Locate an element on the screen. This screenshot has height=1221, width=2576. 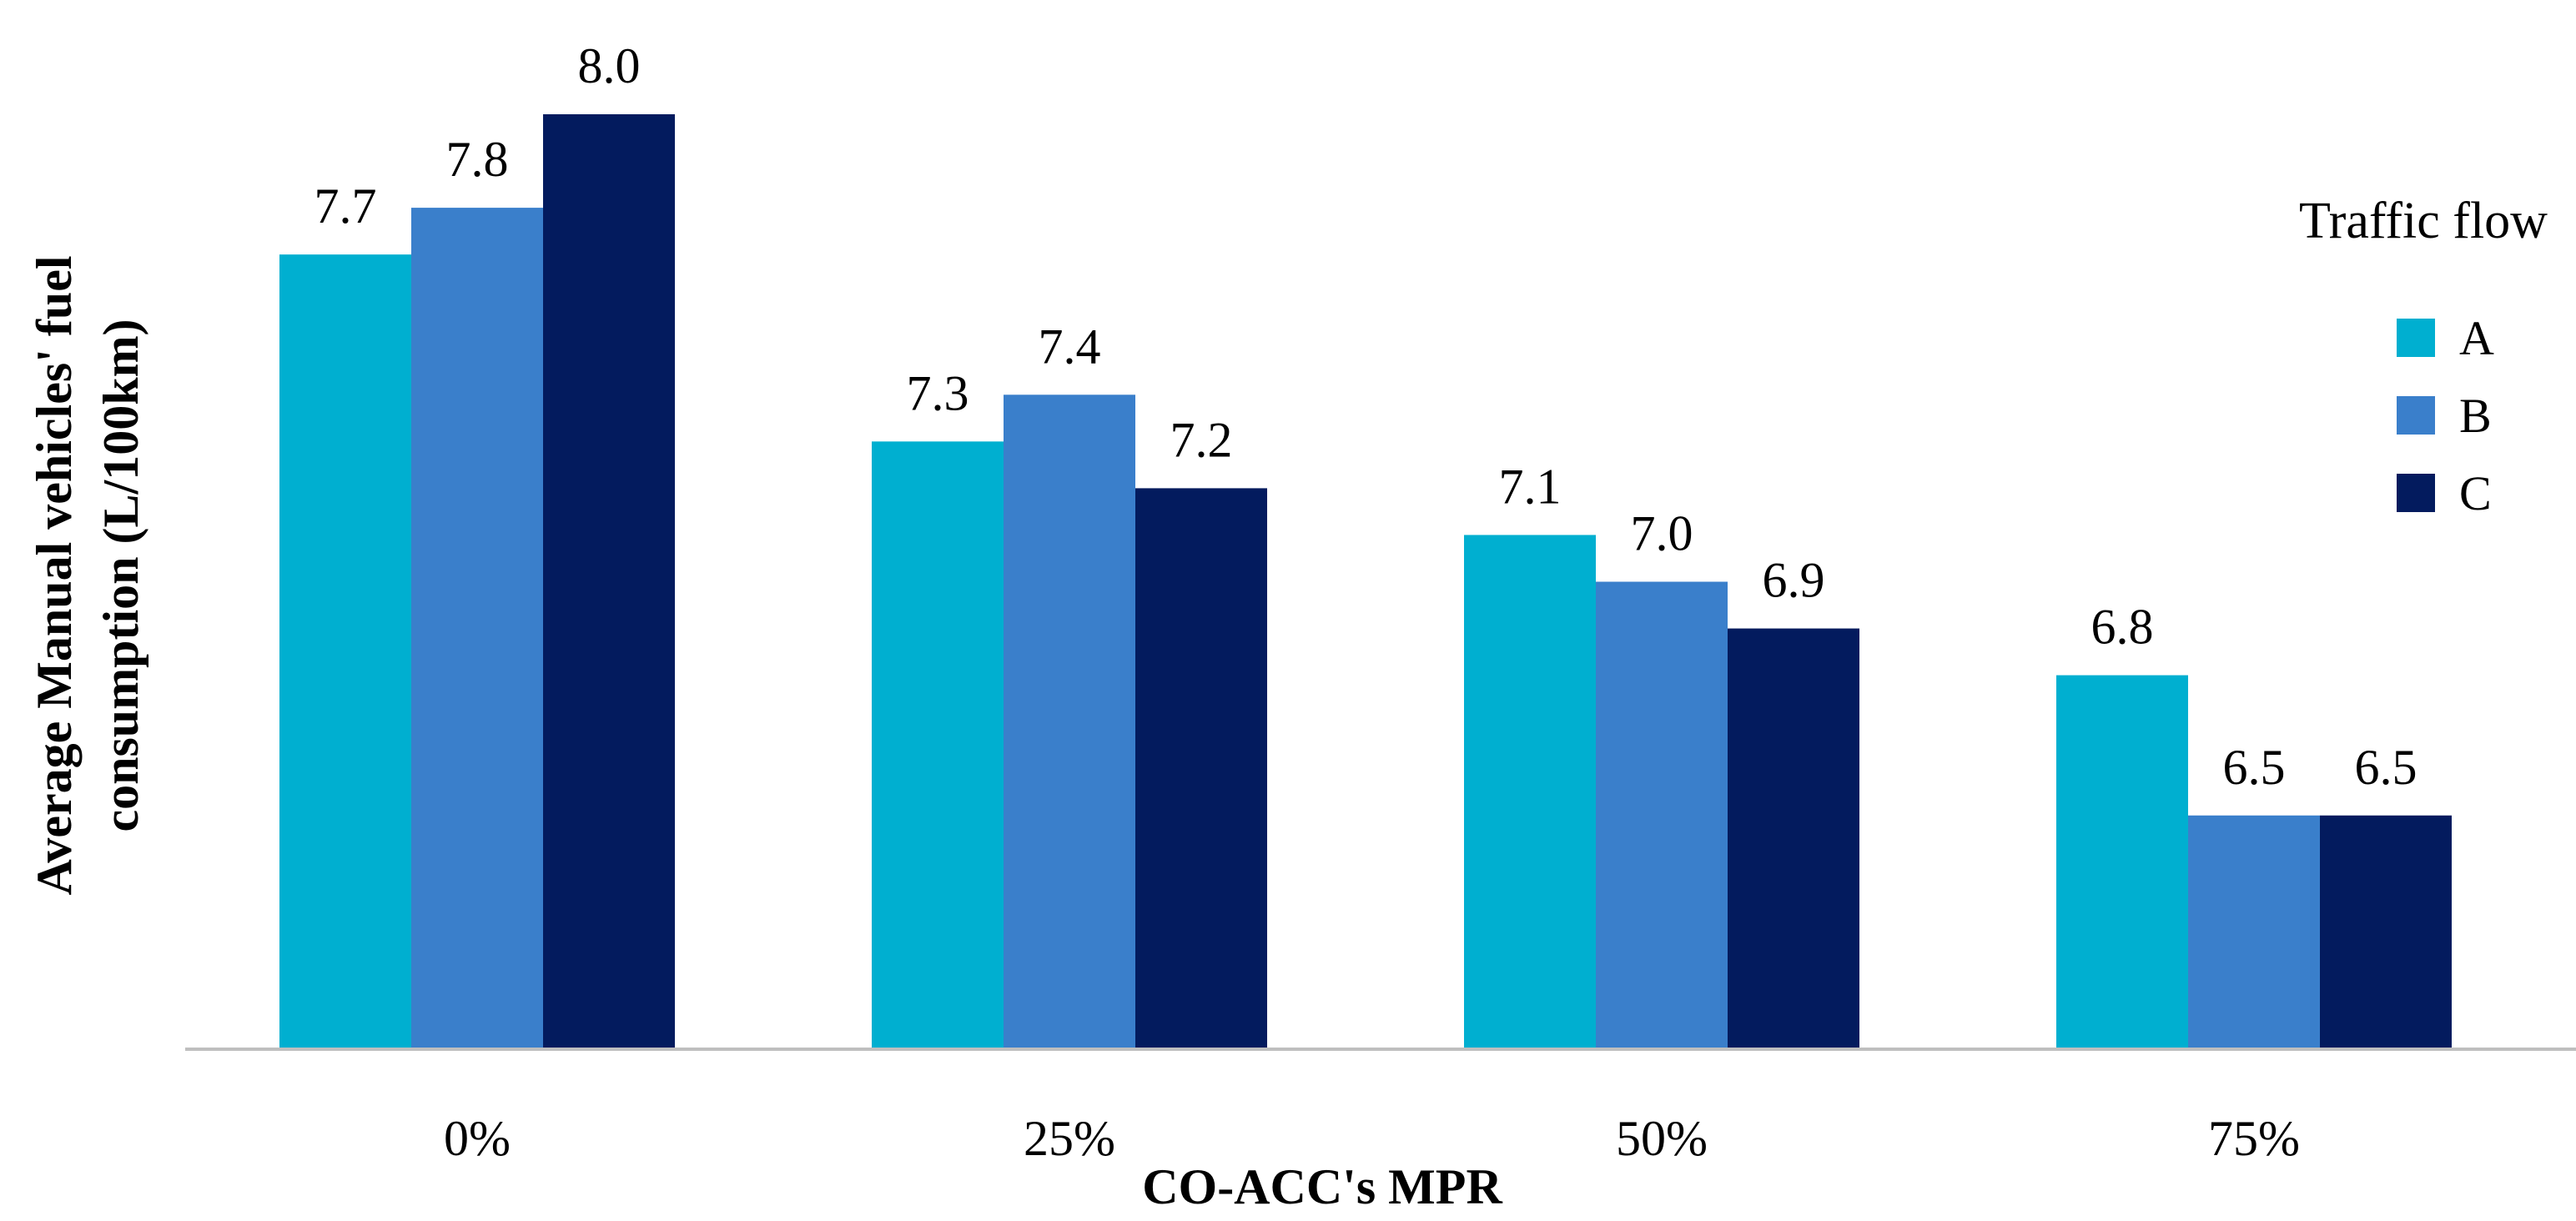
data-label-a-3: 6.8 is located at coordinates (2122, 627).